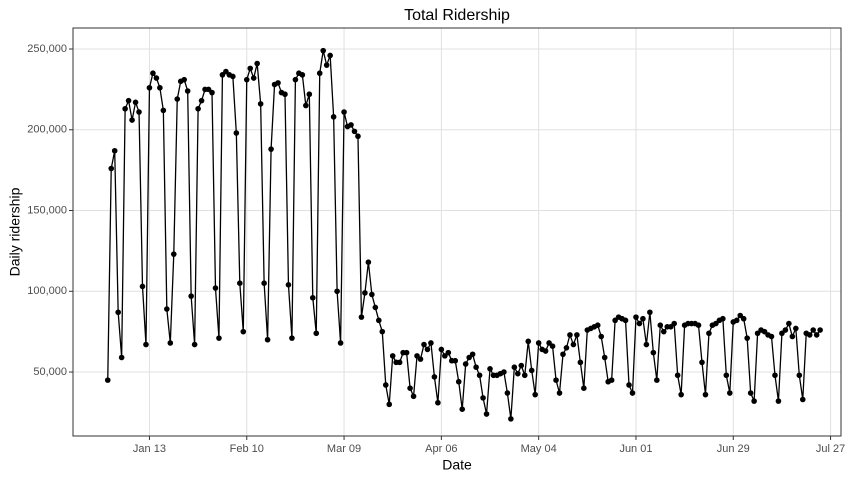 This screenshot has width=864, height=480. Describe the element at coordinates (733, 449) in the screenshot. I see `x-tick-label: Jun 29` at that location.